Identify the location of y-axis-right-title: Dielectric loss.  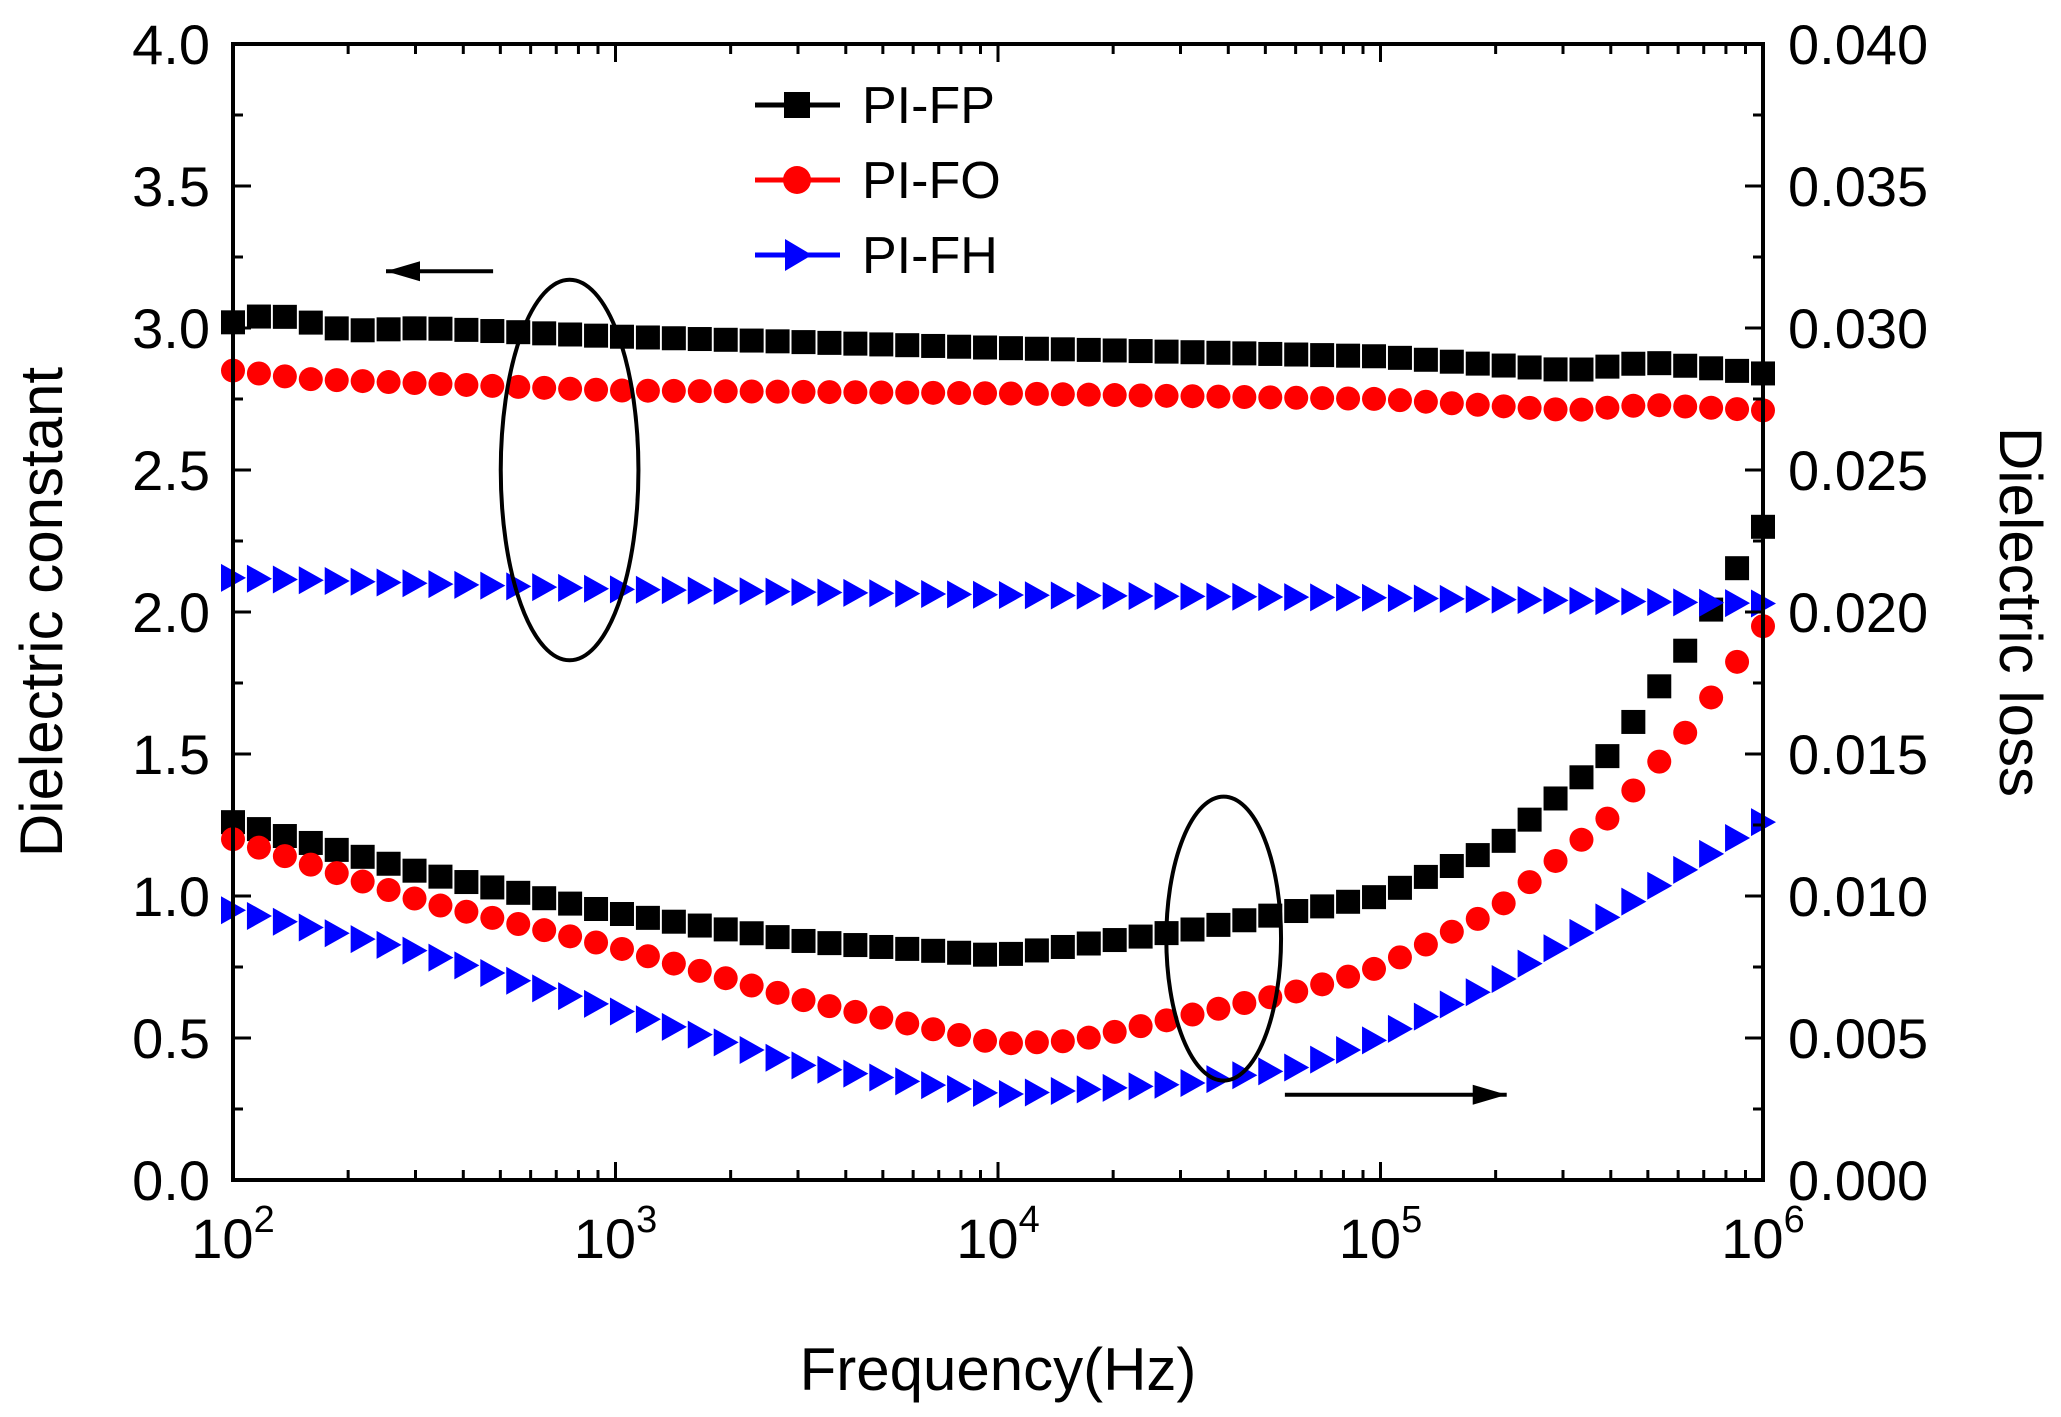
(2020, 612).